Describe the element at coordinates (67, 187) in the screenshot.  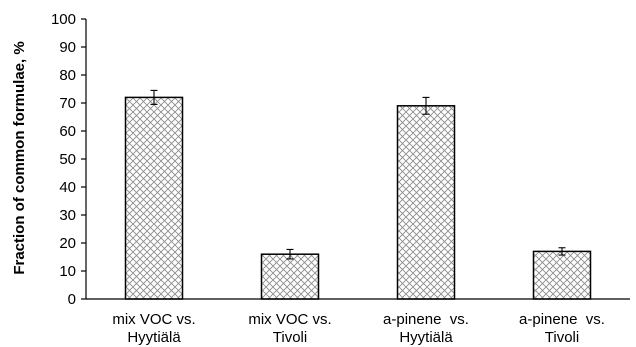
I see `y-tick-label: 40` at that location.